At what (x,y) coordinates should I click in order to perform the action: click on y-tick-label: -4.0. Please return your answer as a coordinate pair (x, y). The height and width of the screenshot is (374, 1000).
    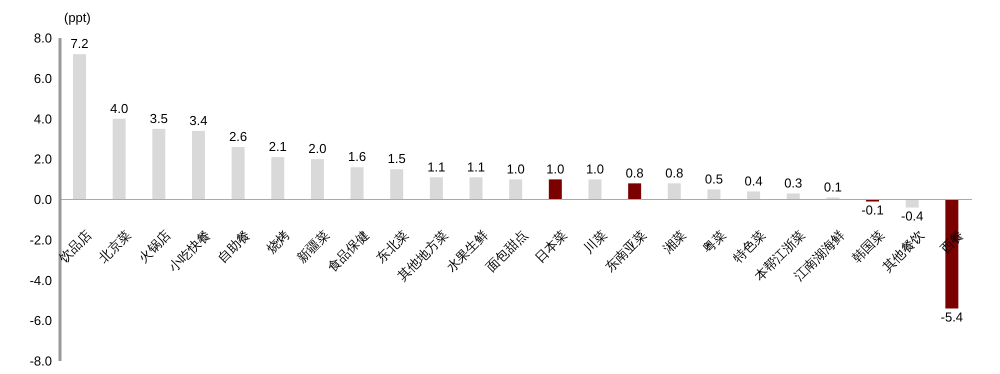
    Looking at the image, I should click on (41, 280).